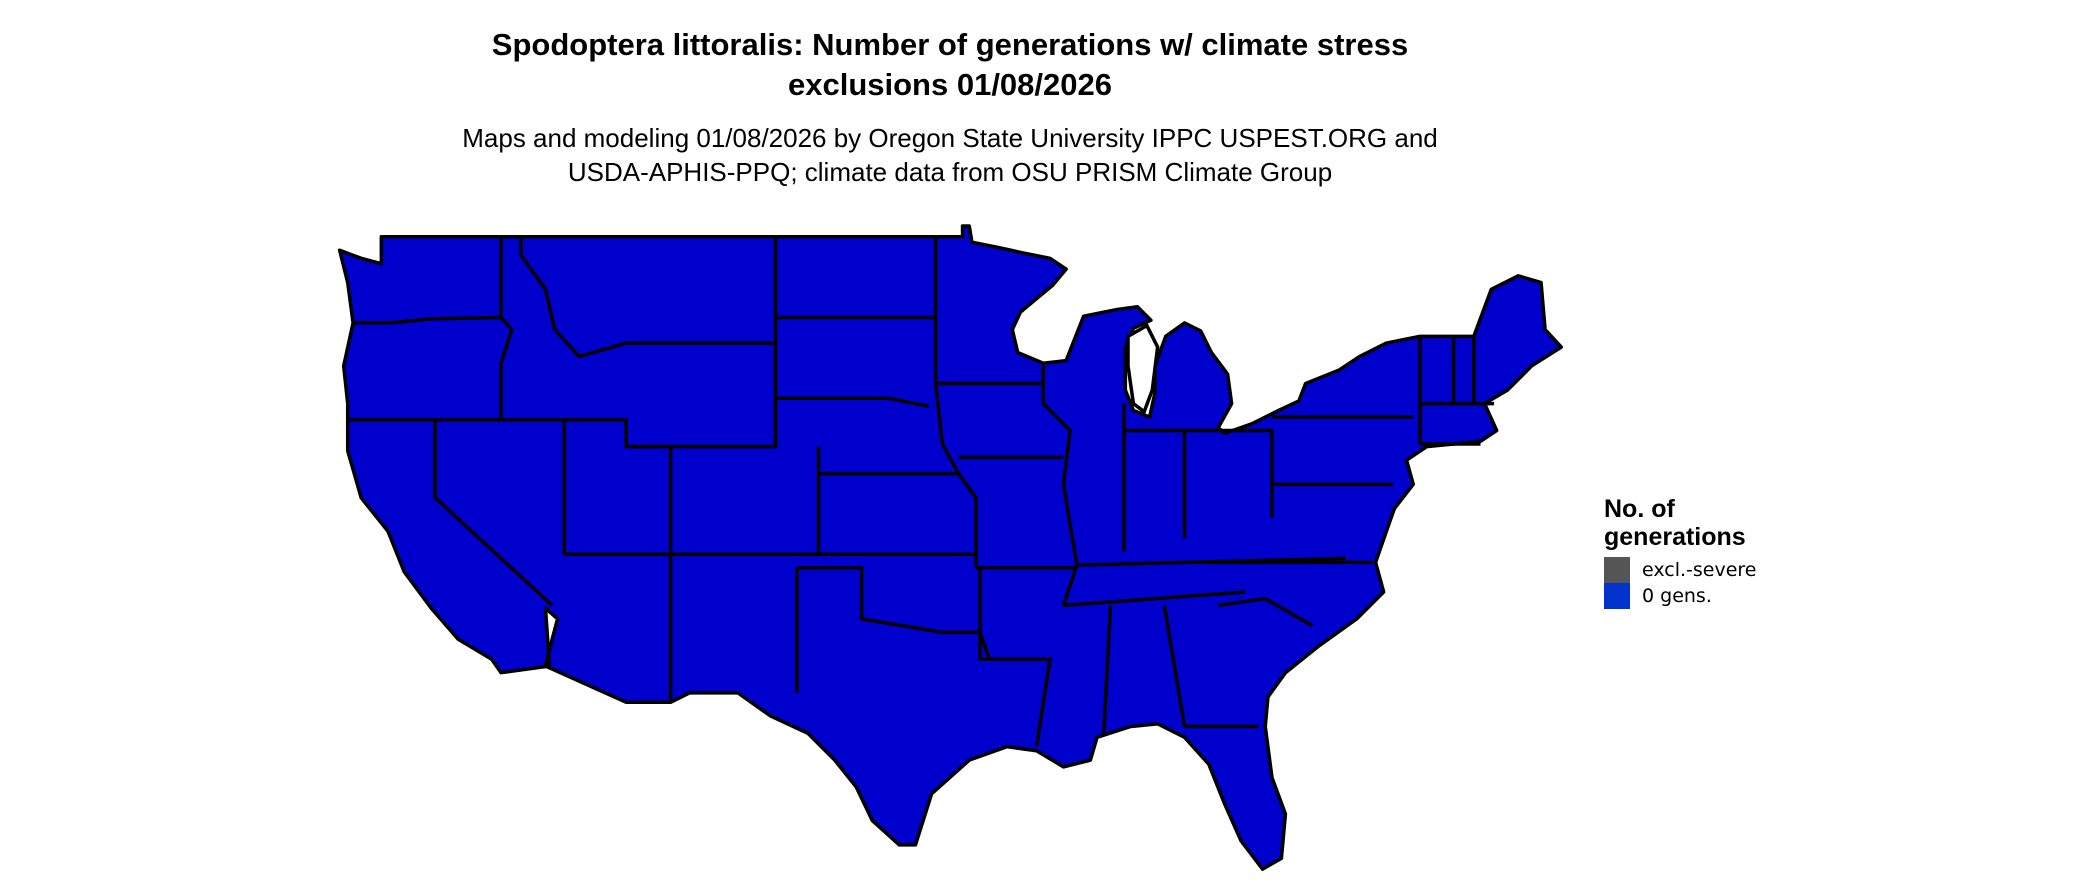 This screenshot has height=892, width=2100. What do you see at coordinates (1677, 596) in the screenshot?
I see `legend-label: 0 gens.` at bounding box center [1677, 596].